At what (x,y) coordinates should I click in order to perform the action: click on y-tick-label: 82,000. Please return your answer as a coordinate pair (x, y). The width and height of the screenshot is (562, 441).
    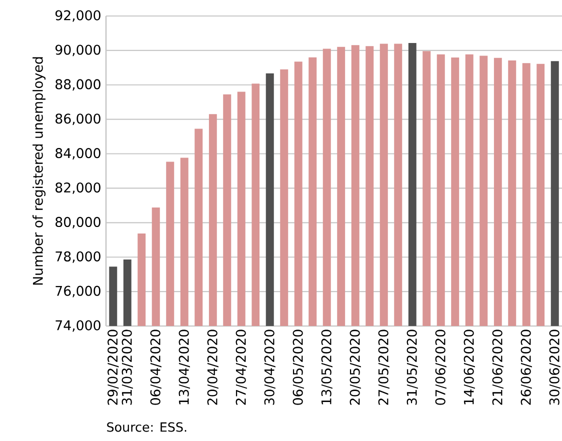
    Looking at the image, I should click on (78, 188).